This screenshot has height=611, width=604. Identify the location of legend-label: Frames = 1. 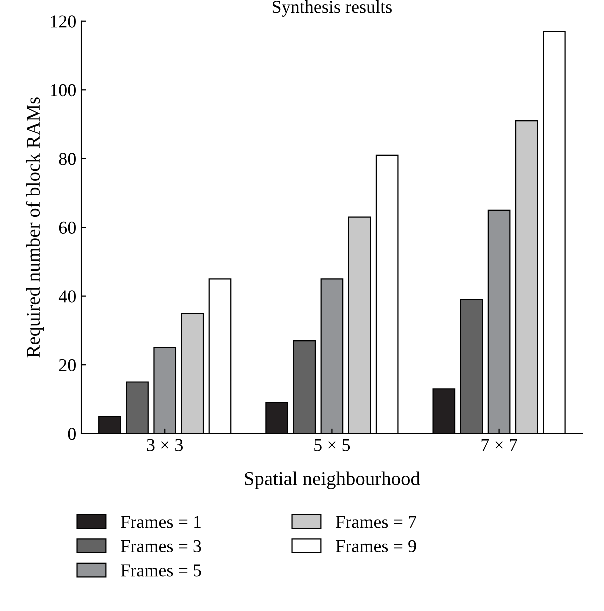
(161, 522).